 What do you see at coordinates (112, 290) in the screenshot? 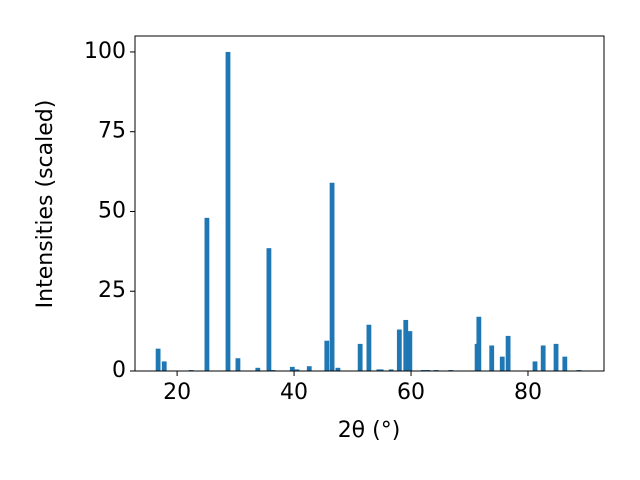
I see `y-tick-label: 25` at bounding box center [112, 290].